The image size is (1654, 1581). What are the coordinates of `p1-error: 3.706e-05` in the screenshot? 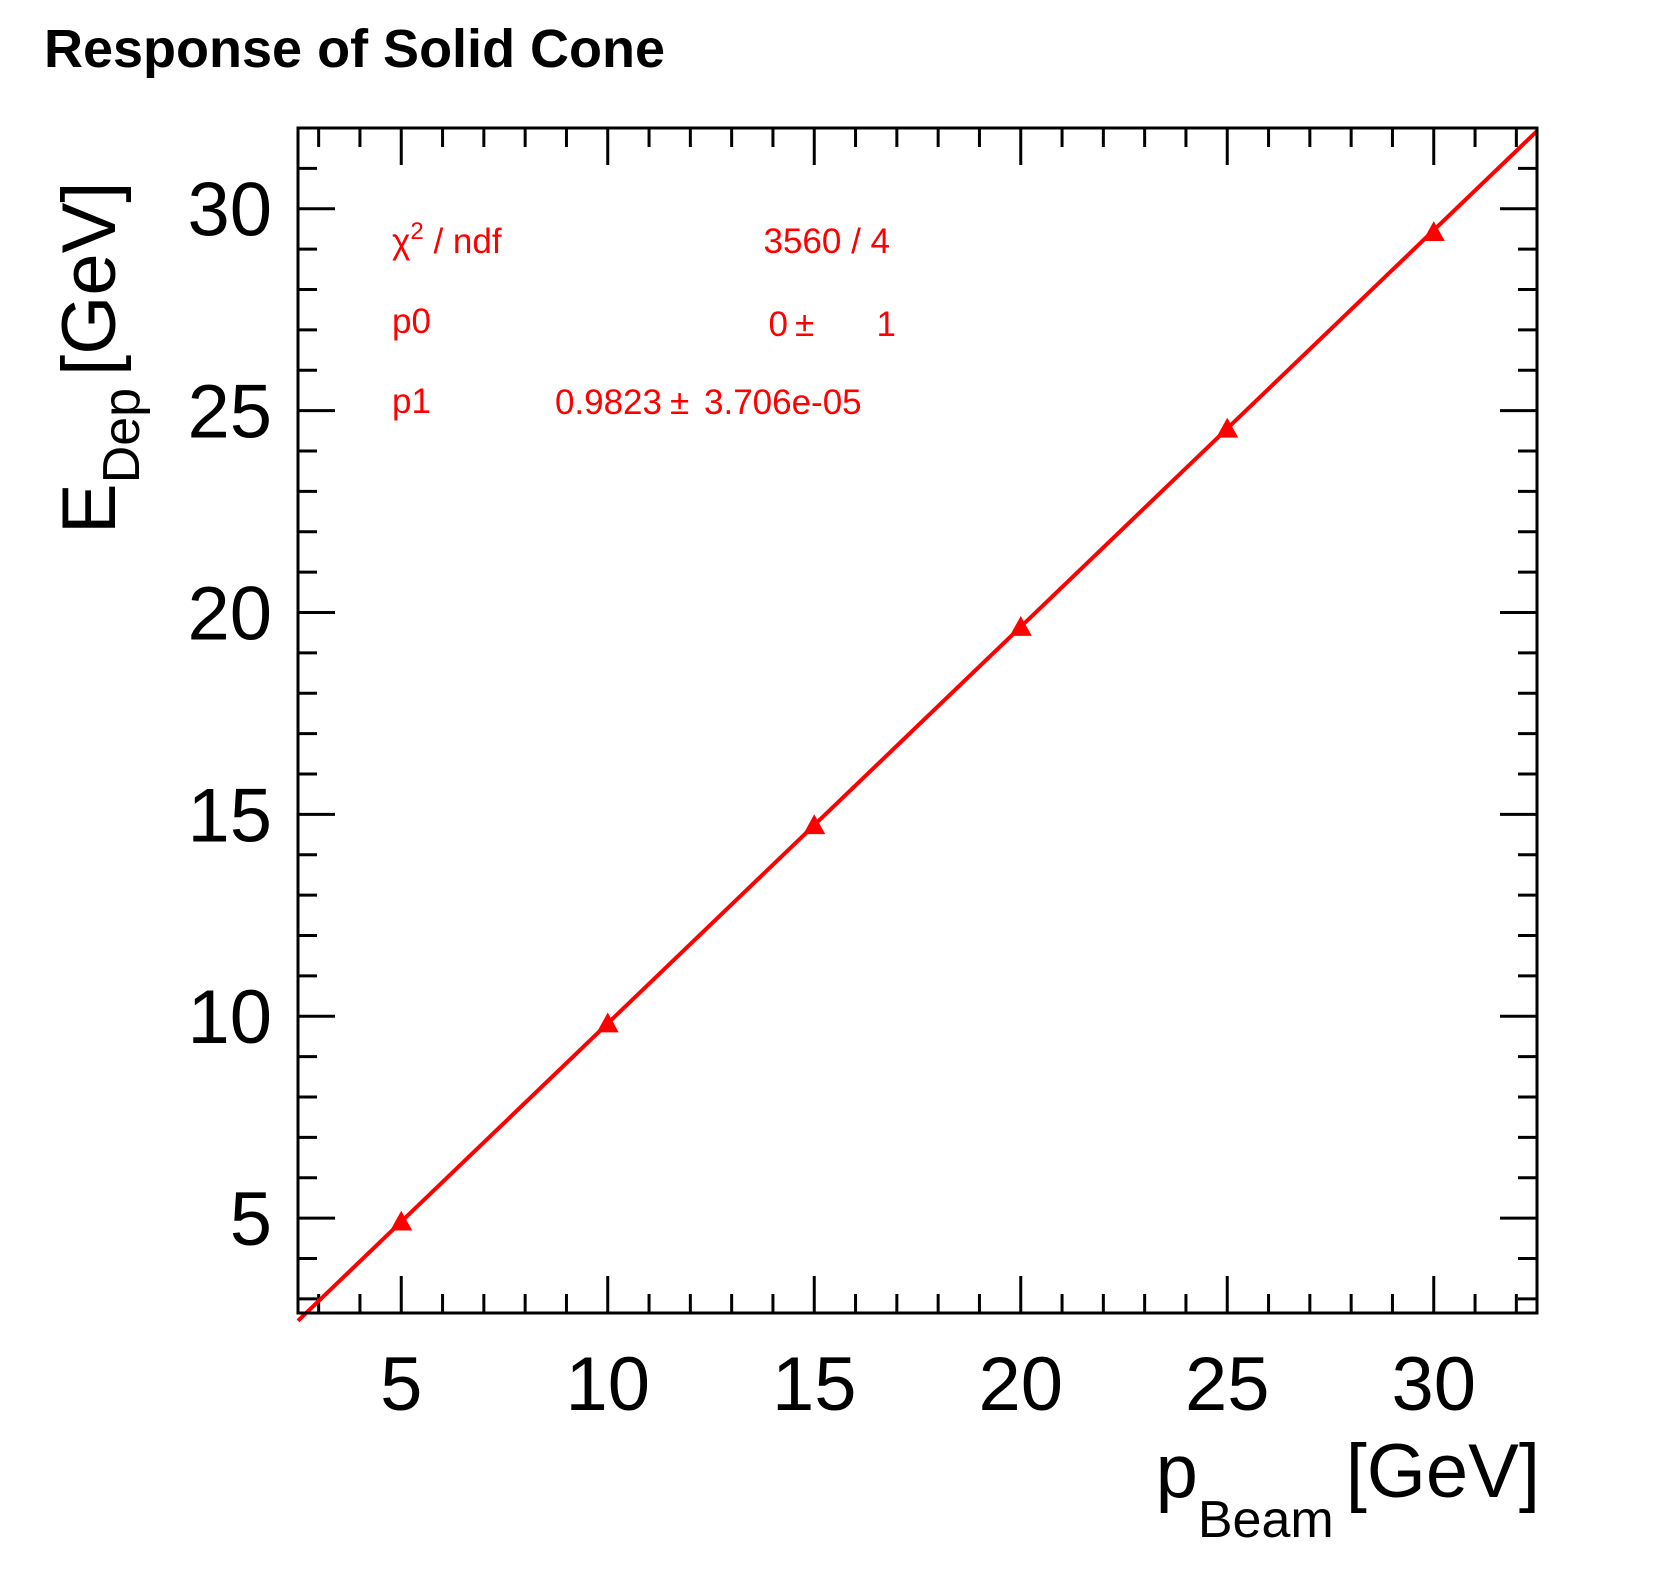 It's located at (783, 402).